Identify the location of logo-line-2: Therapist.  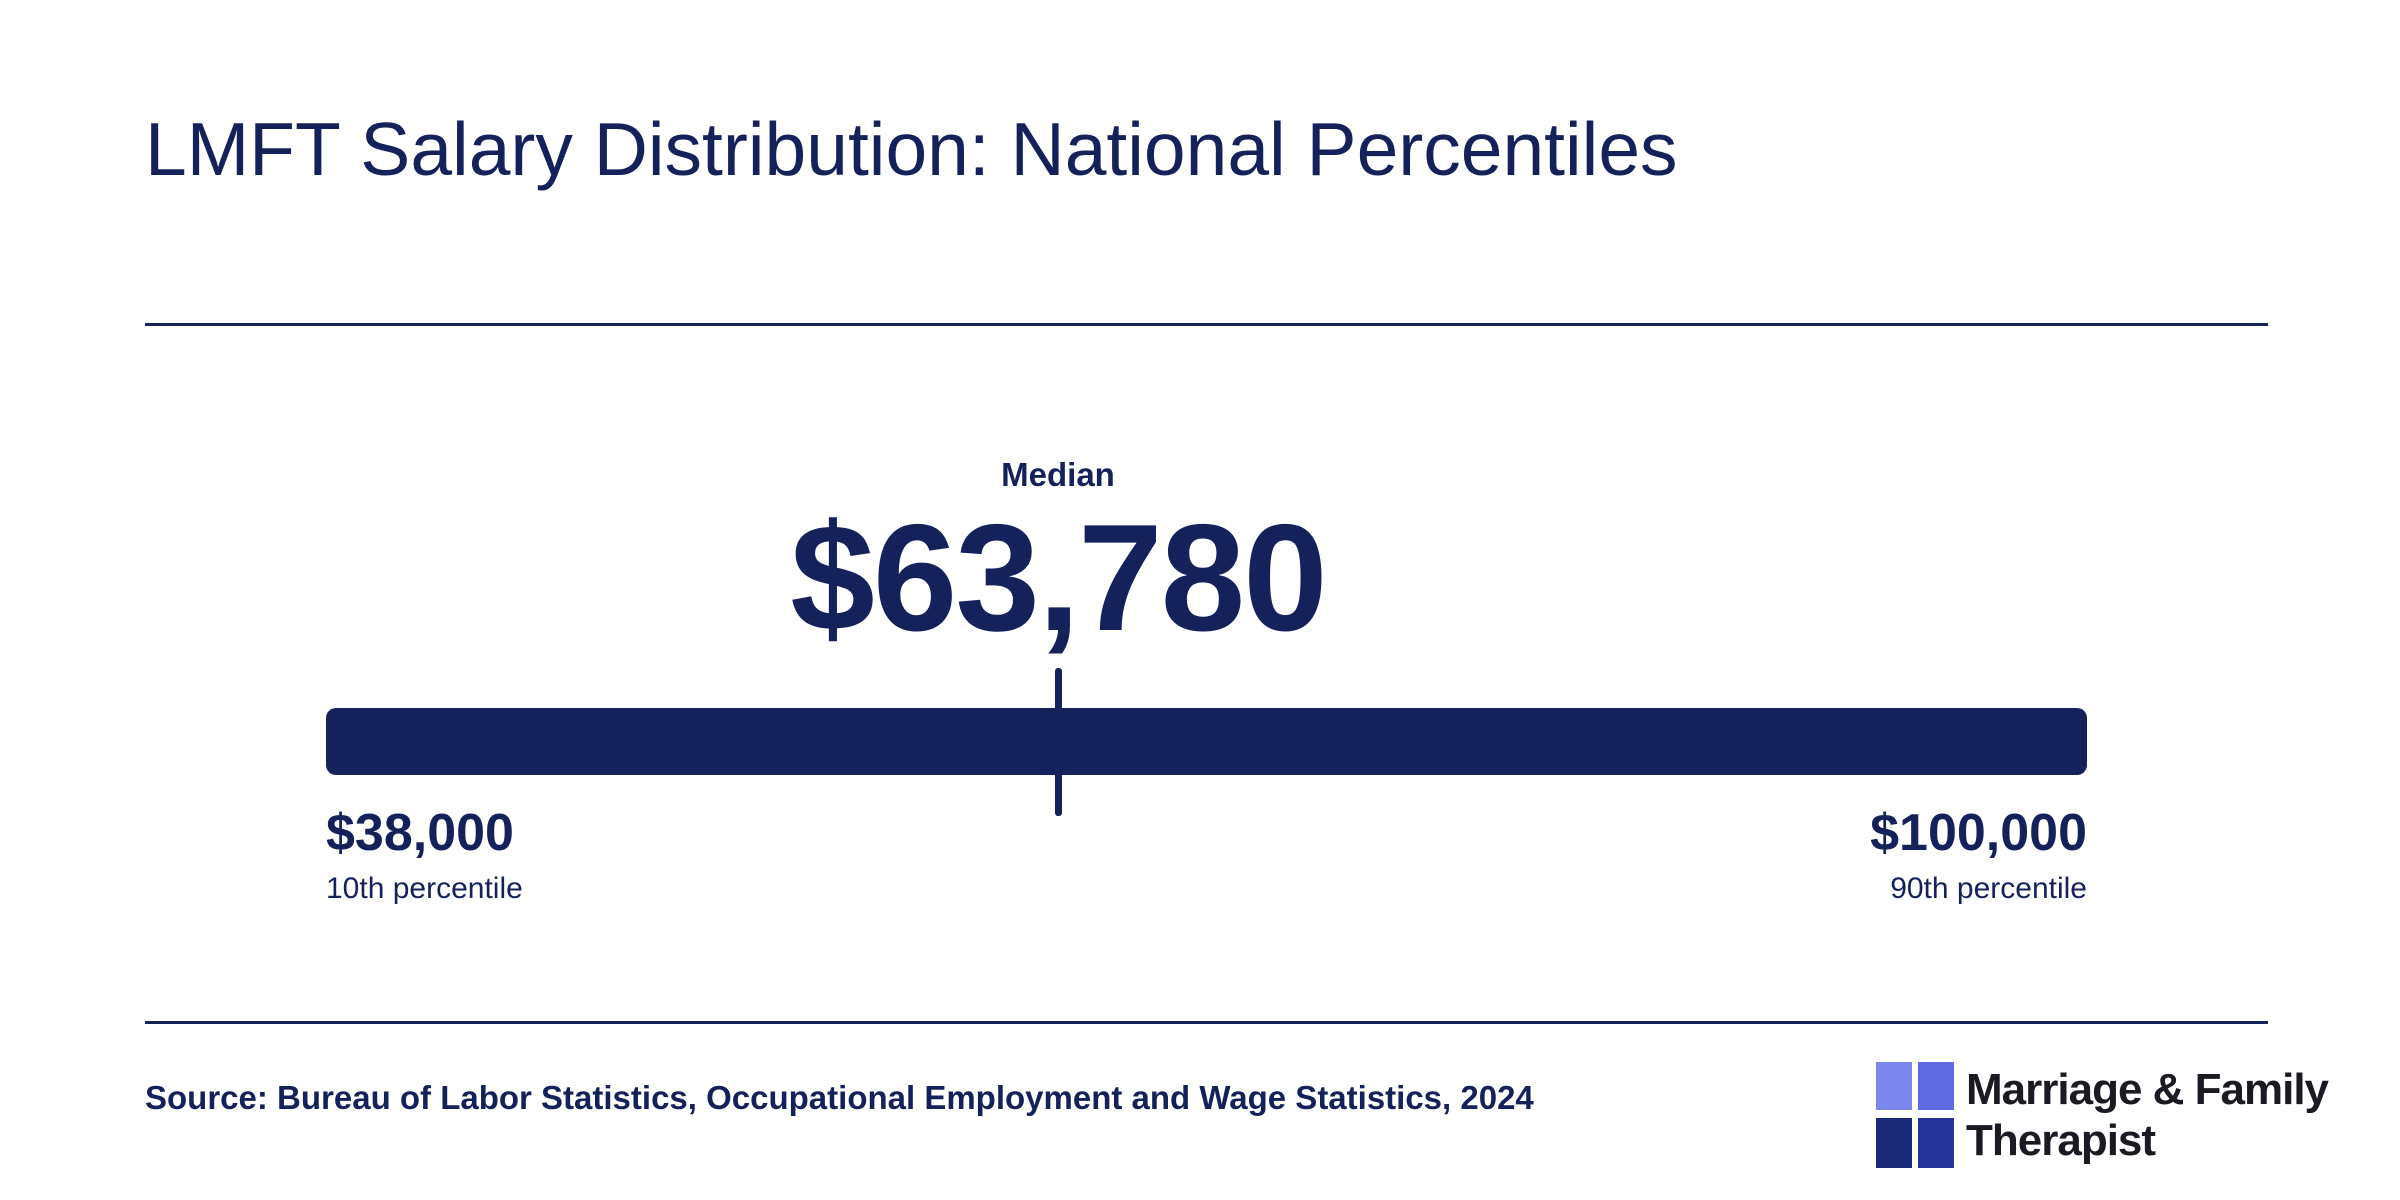
(2061, 1141).